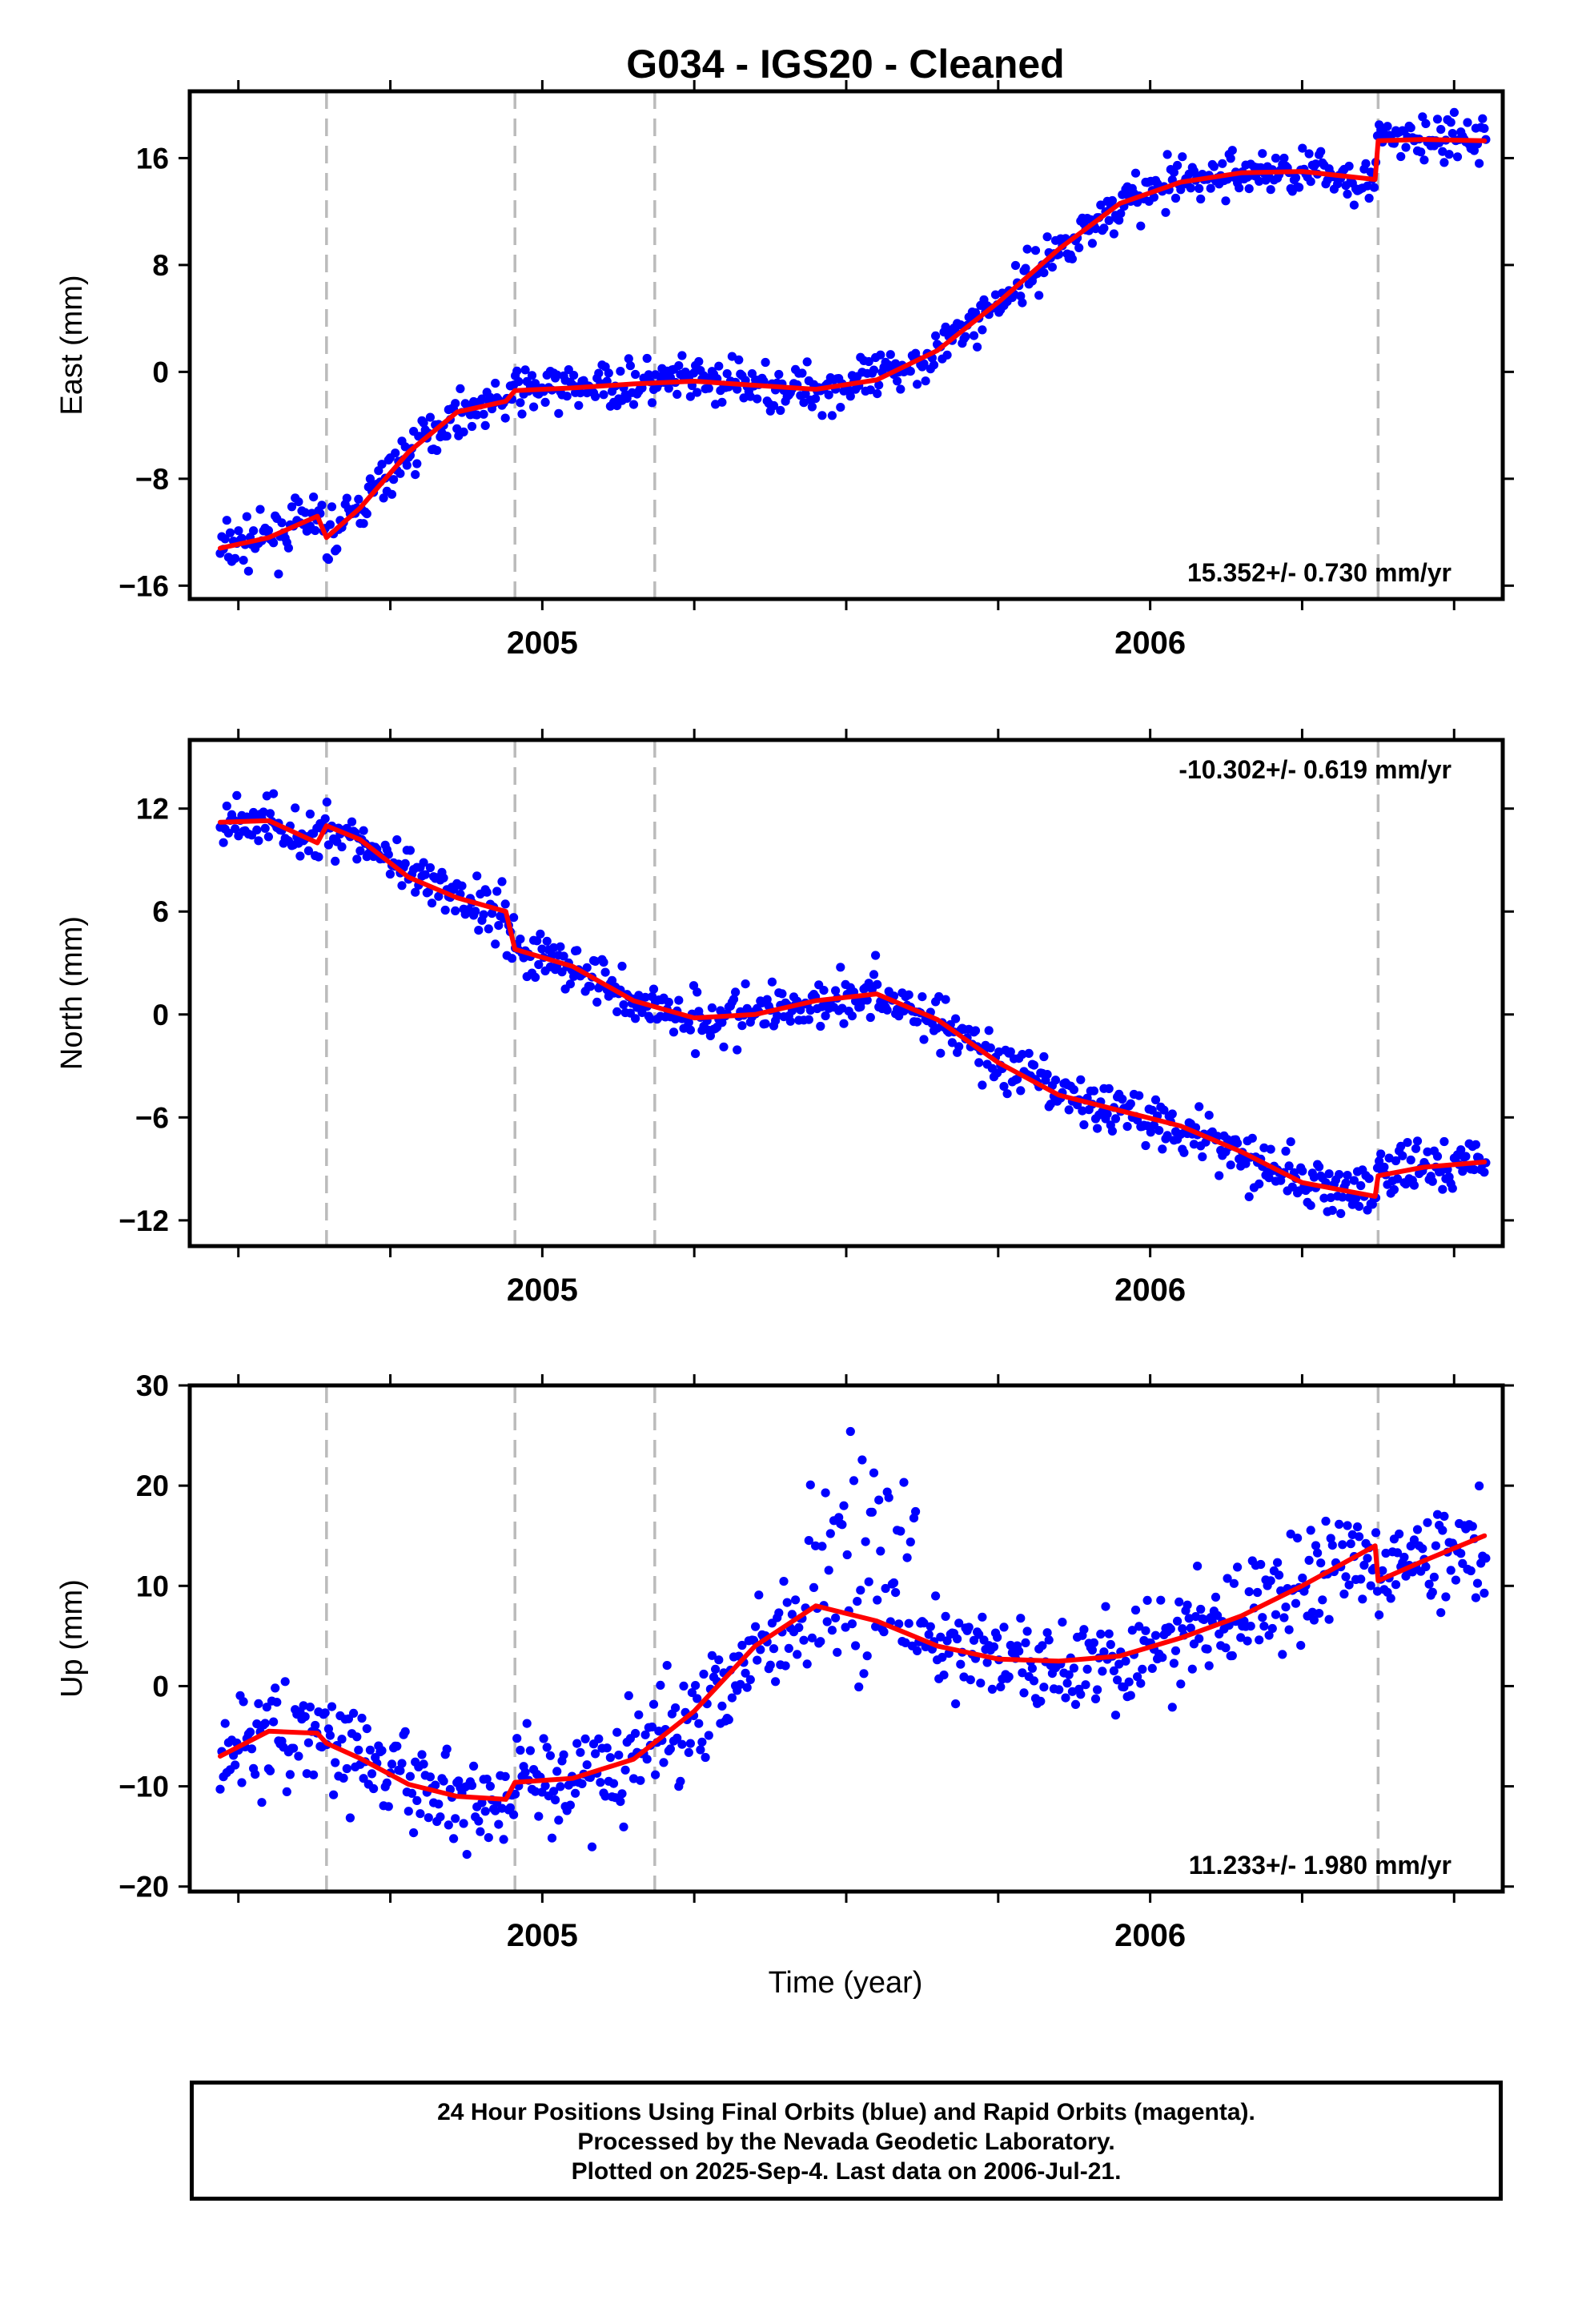 The height and width of the screenshot is (2324, 1582). Describe the element at coordinates (152, 1117) in the screenshot. I see `y-tick-label: −6` at that location.